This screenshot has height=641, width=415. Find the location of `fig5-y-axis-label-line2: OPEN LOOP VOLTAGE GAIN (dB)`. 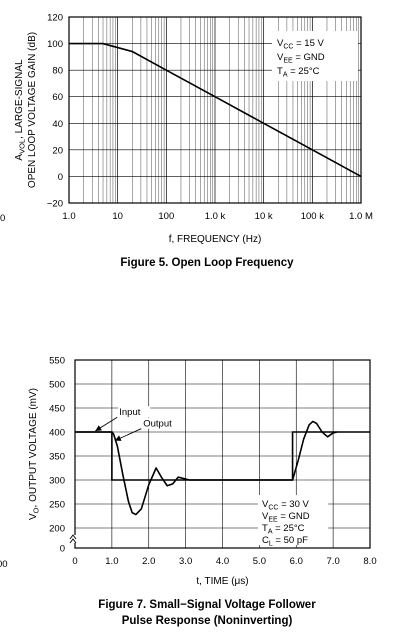

fig5-y-axis-label-line2: OPEN LOOP VOLTAGE GAIN (dB) is located at coordinates (32, 110).